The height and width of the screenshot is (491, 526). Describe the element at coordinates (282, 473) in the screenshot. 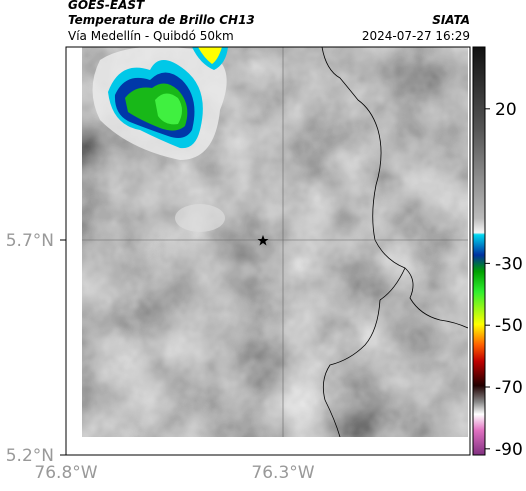

I see `x-tick-label: 76.3°W` at that location.